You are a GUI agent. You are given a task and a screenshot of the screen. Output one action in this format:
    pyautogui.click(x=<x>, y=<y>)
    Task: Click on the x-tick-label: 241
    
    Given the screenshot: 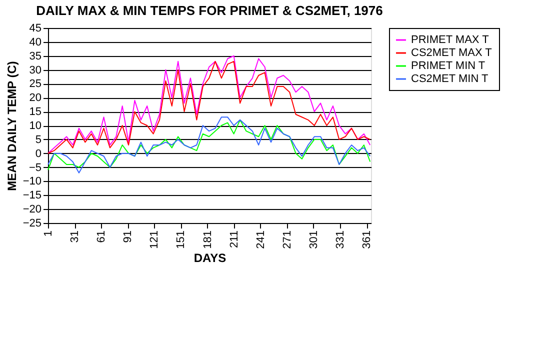 What is the action you would take?
    pyautogui.click(x=260, y=239)
    